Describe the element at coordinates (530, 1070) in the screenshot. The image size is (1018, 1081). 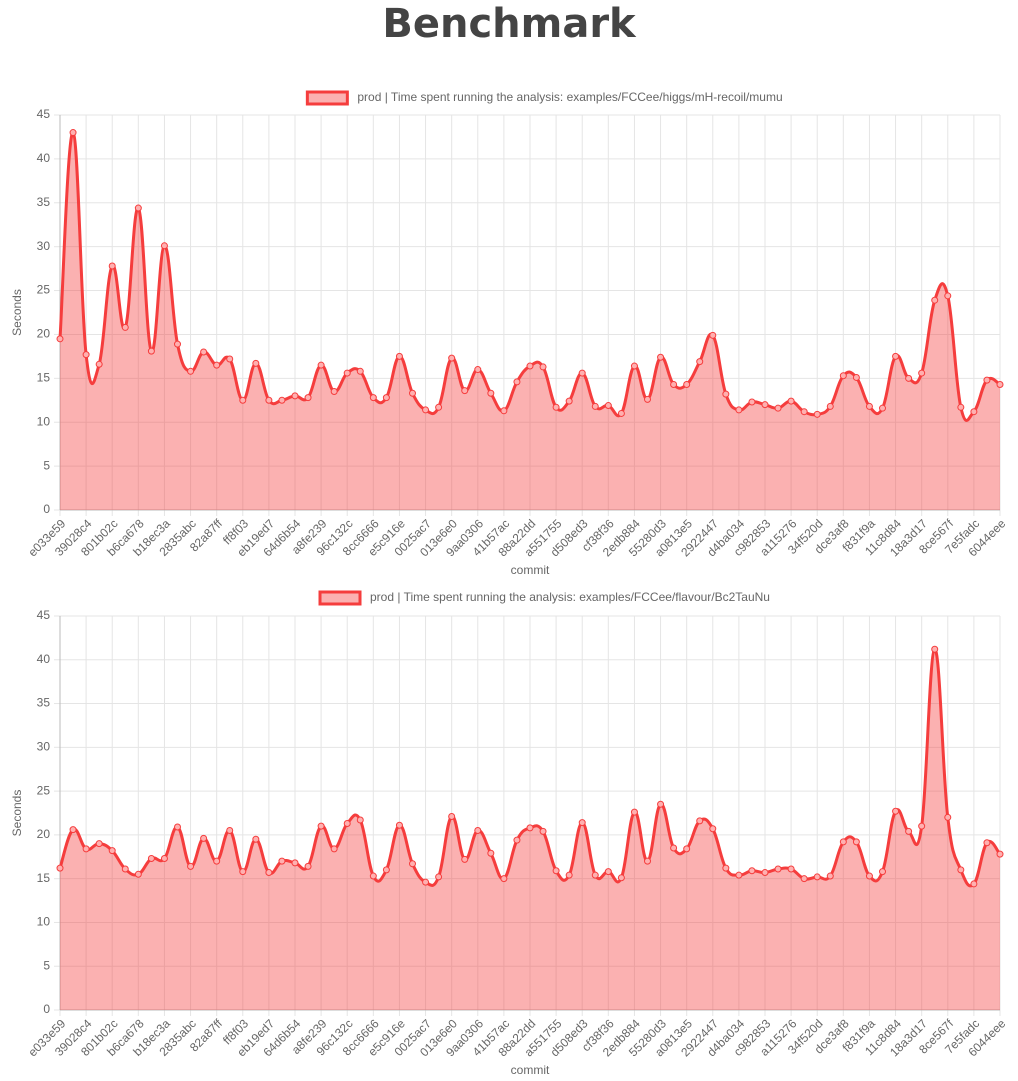
I see `x-axis-title: commit` at that location.